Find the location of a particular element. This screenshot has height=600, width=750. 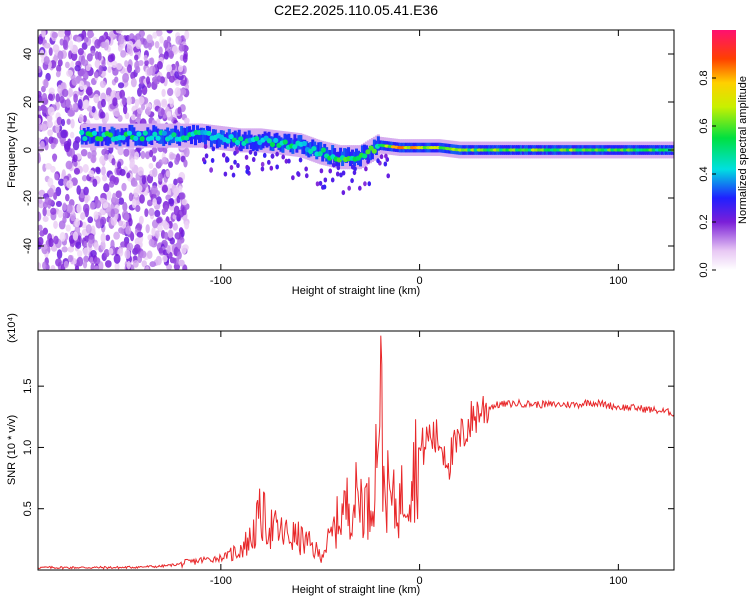

snr-x-tick-label: -100 is located at coordinates (221, 581).